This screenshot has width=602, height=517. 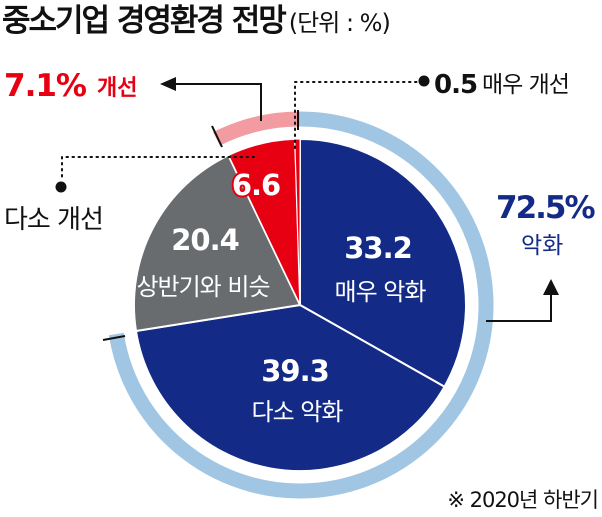 What do you see at coordinates (339, 23) in the screenshot?
I see `unit-label: (단위 : %)` at bounding box center [339, 23].